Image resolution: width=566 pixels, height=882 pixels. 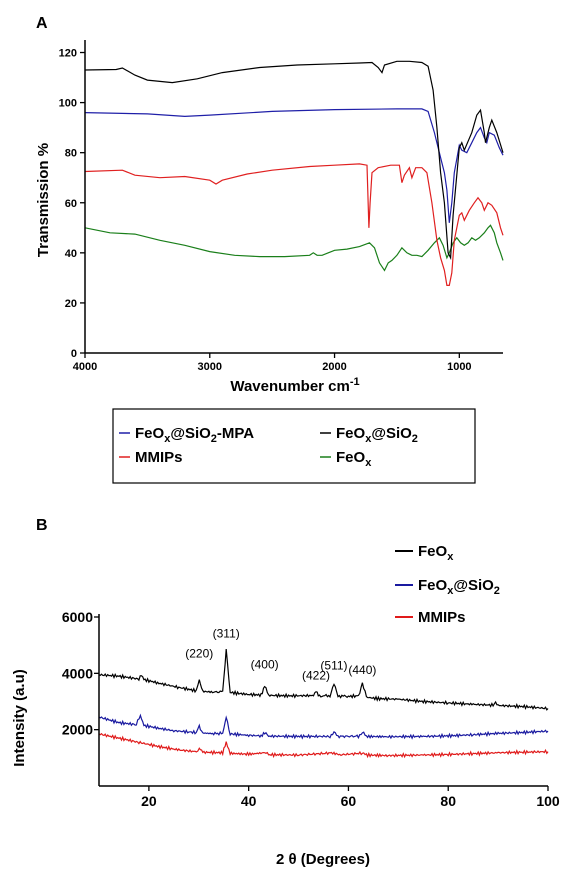 What do you see at coordinates (459, 367) in the screenshot?
I see `panel-a-x-tick-label: 1000` at bounding box center [459, 367].